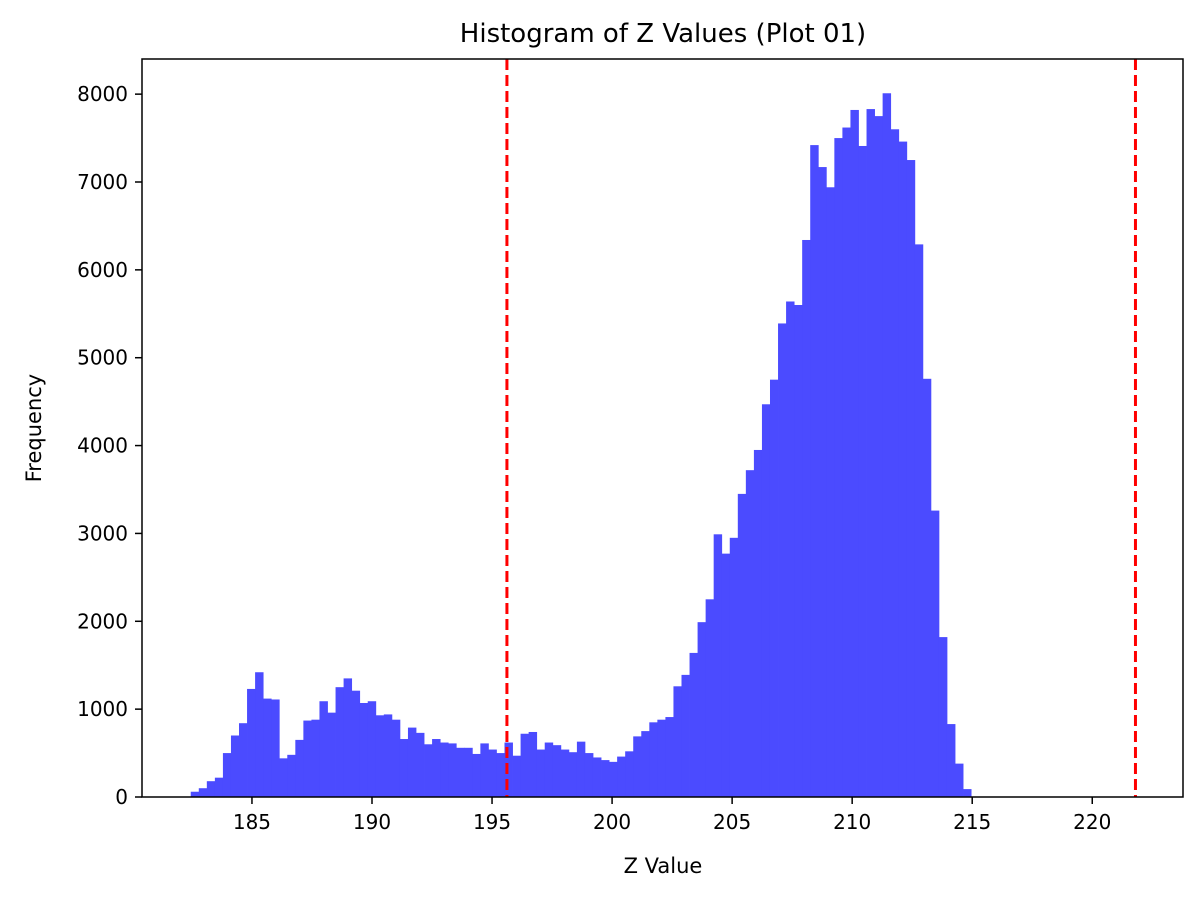 The height and width of the screenshot is (898, 1202). Describe the element at coordinates (612, 822) in the screenshot. I see `x-tick-label: 200` at that location.